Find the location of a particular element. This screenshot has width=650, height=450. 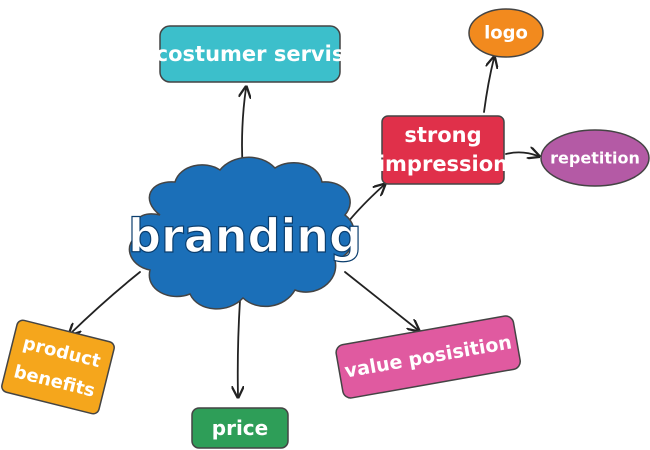

central-cloud-node: branding is located at coordinates (245, 233).